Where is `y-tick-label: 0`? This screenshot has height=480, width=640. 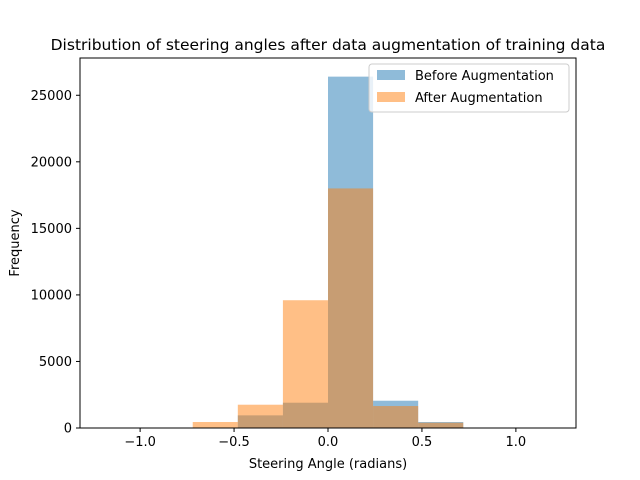
y-tick-label: 0 is located at coordinates (68, 429).